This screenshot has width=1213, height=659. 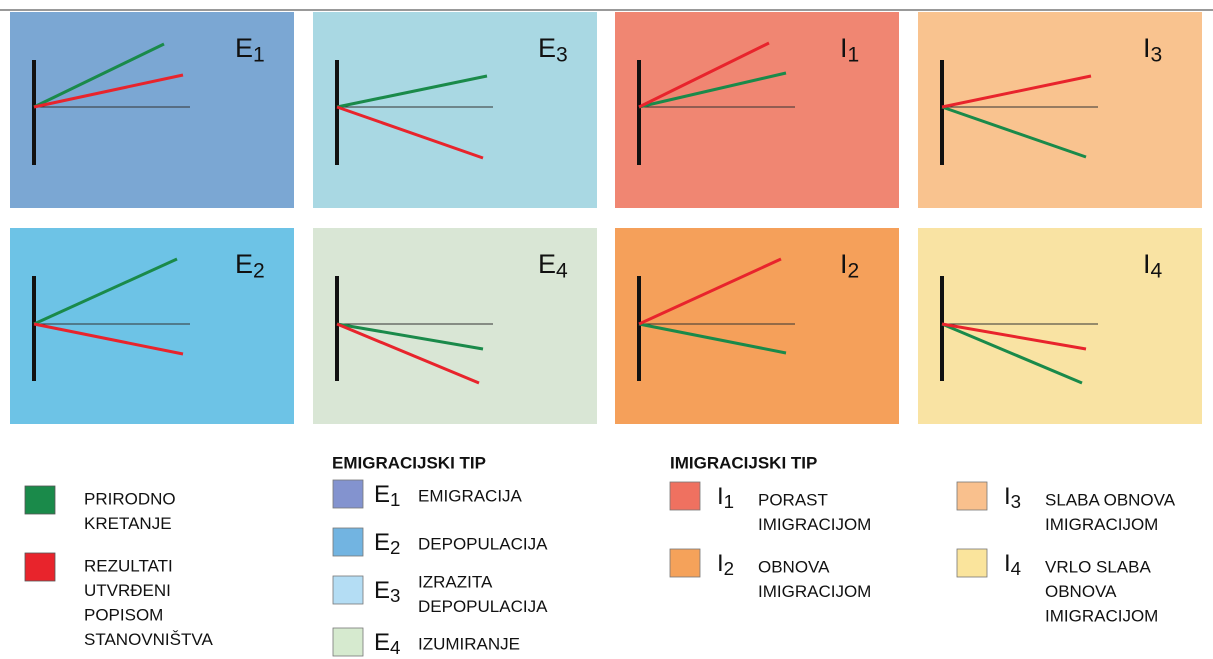 What do you see at coordinates (469, 643) in the screenshot?
I see `legend-text: IZUMIRANJE` at bounding box center [469, 643].